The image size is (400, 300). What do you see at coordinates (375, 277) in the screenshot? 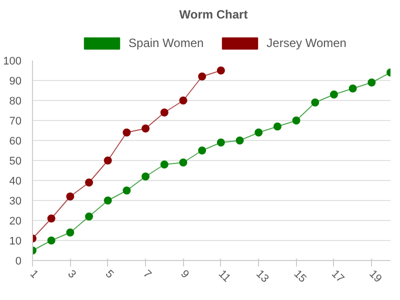
I see `x-tick-label: 19` at bounding box center [375, 277].